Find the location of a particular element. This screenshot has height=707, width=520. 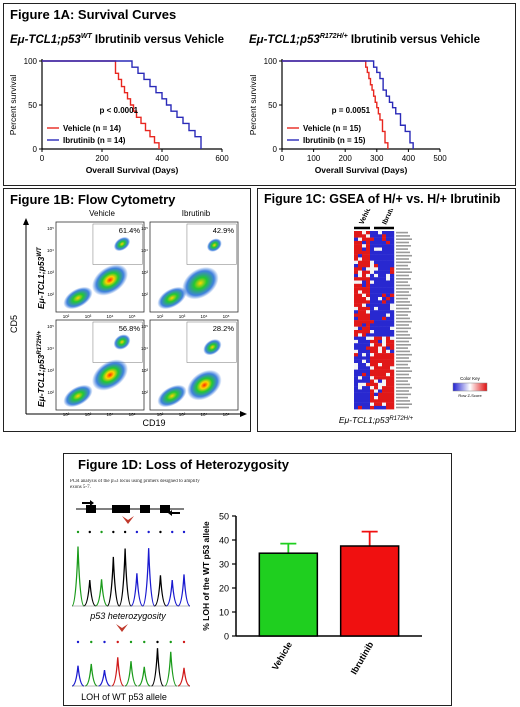

heatmap-color-key: Color Key Row Z-Score is located at coordinates (470, 387).